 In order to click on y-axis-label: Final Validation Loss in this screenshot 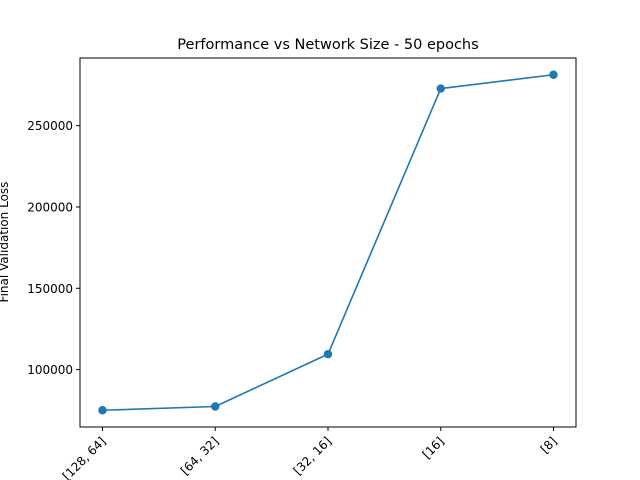, I will do `click(5, 242)`.